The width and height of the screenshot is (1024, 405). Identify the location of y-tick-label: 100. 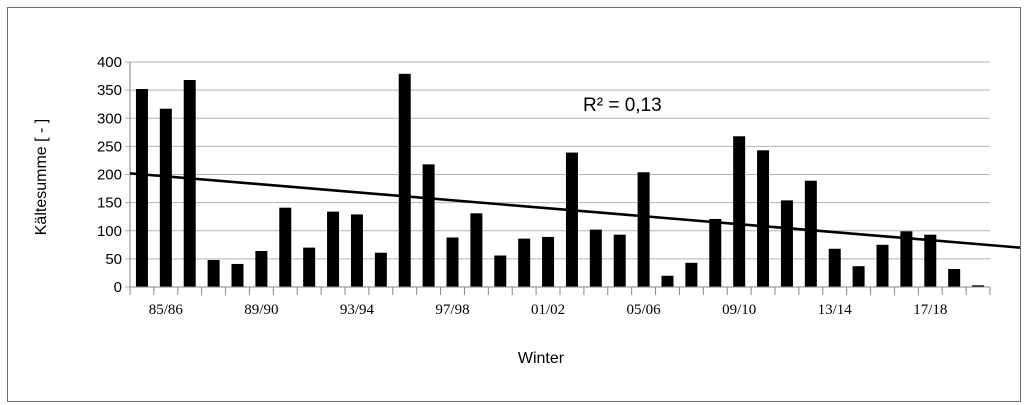
(109, 231).